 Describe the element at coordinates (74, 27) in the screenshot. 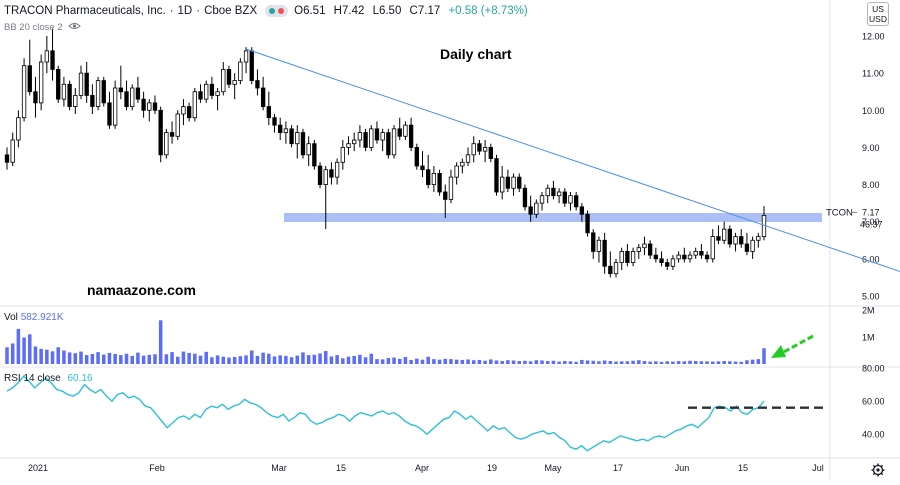

I see `eye-icon` at that location.